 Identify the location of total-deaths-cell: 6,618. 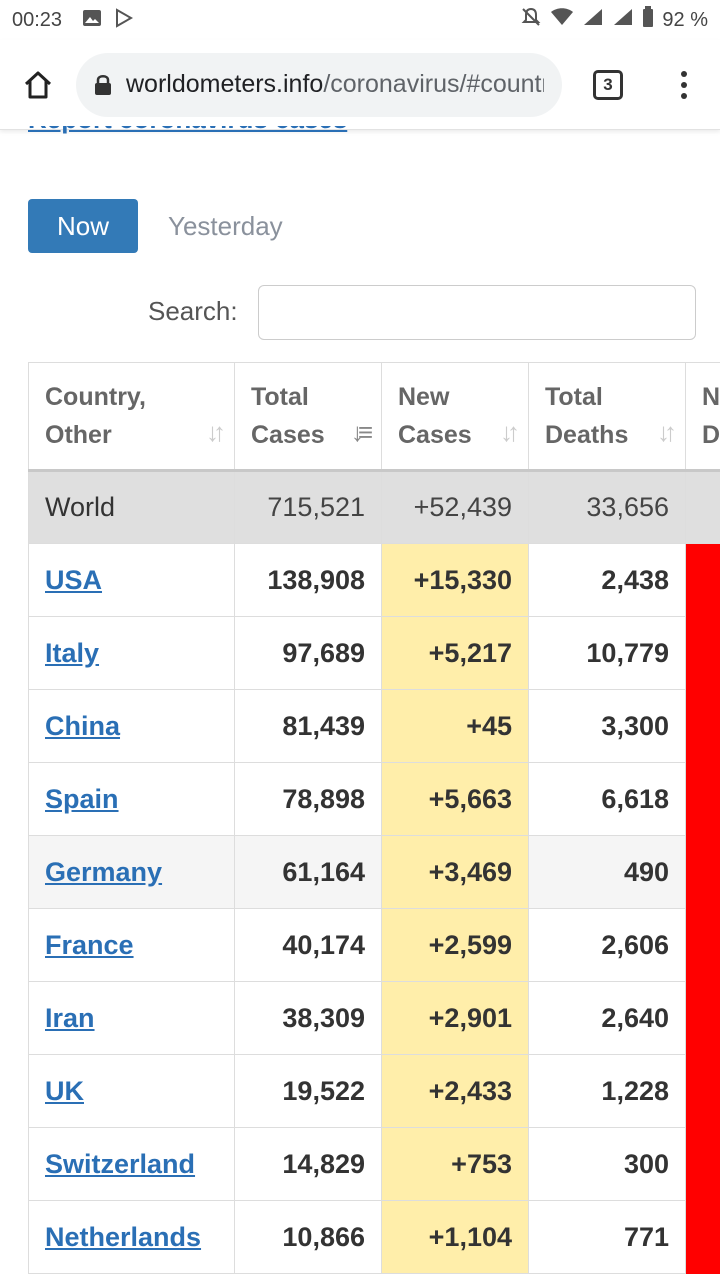
(607, 799).